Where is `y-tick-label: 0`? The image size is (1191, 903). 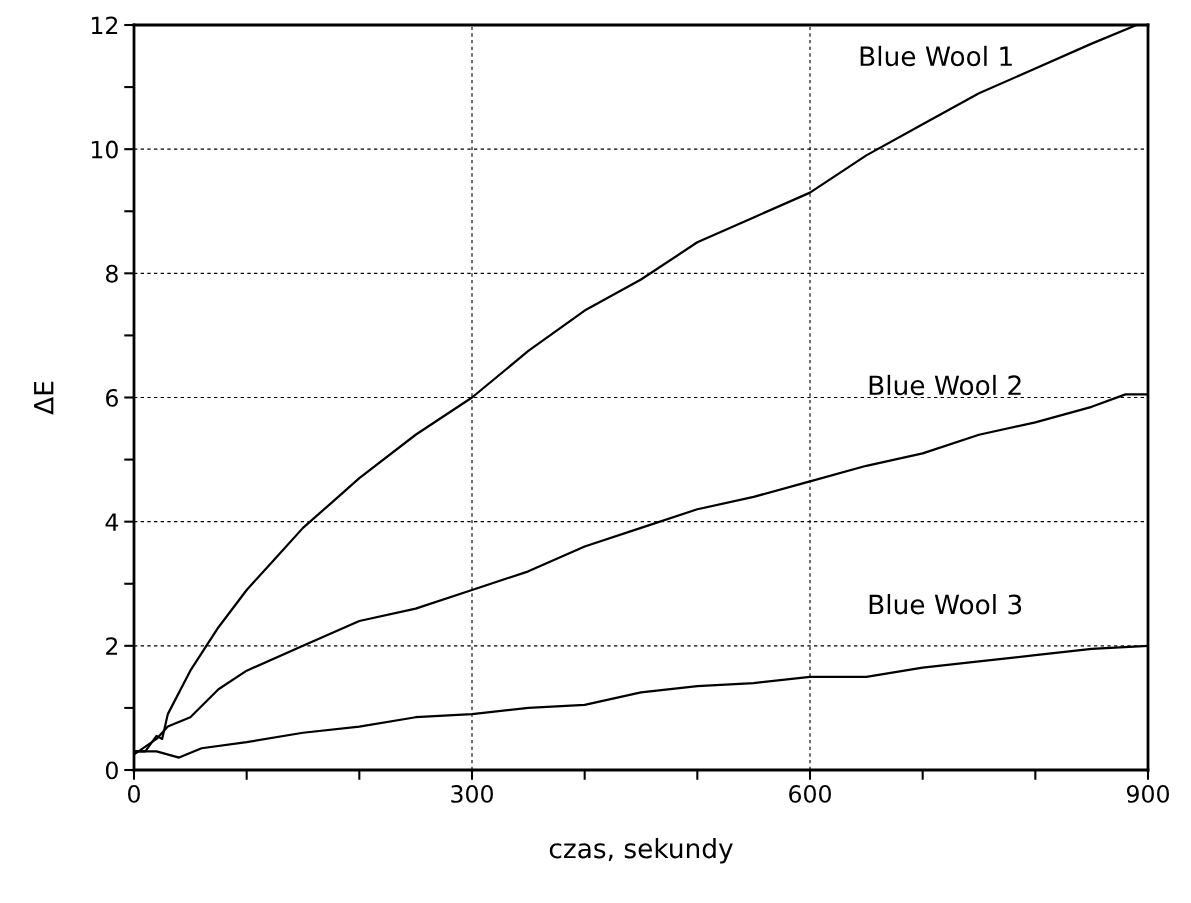 y-tick-label: 0 is located at coordinates (111, 770).